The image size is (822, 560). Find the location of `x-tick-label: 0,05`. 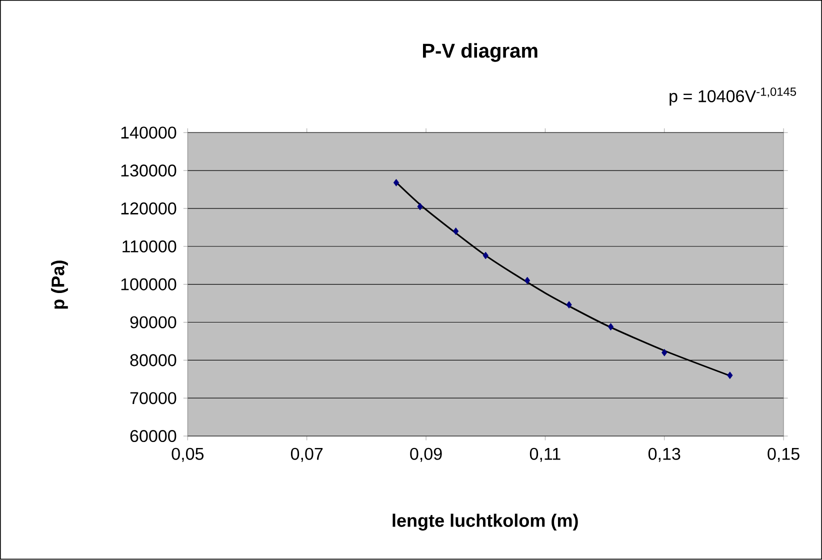

x-tick-label: 0,05 is located at coordinates (188, 455).